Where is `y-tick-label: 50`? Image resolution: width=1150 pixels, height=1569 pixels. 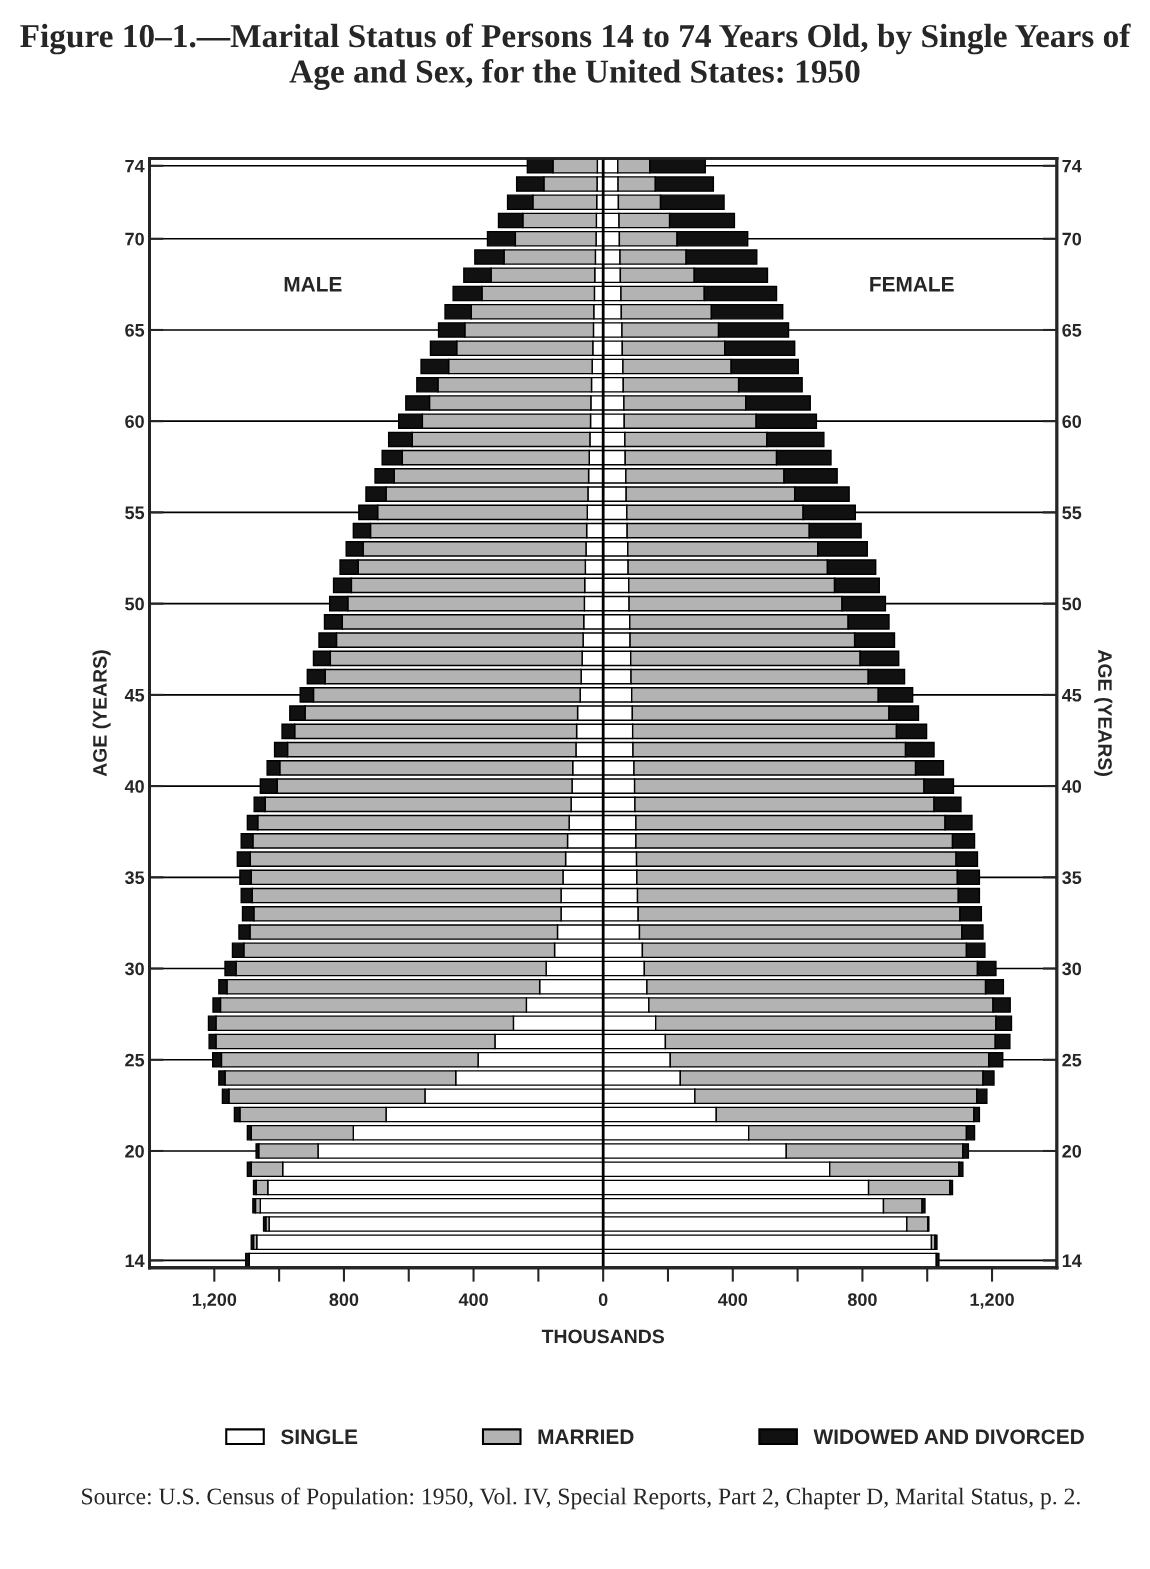 y-tick-label: 50 is located at coordinates (134, 604).